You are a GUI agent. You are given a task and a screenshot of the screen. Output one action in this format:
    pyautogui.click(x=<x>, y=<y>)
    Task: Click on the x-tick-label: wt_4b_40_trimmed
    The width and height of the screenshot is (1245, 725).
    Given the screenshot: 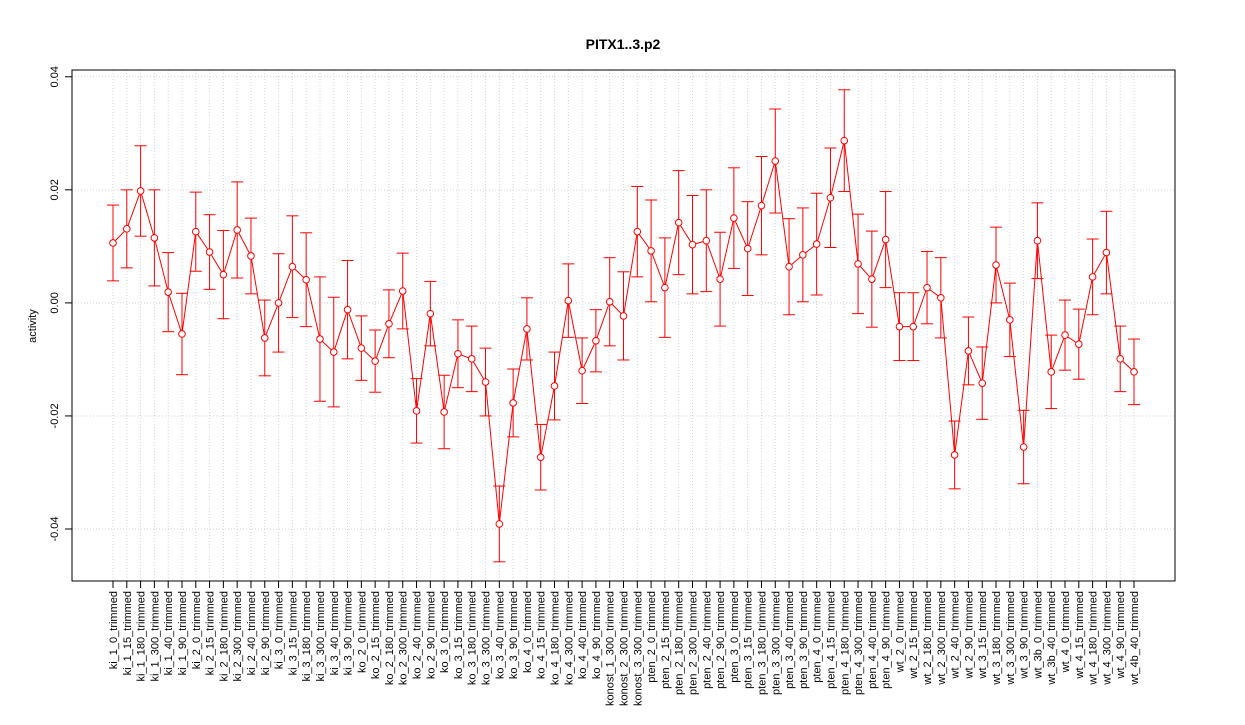 What is the action you would take?
    pyautogui.click(x=1135, y=638)
    